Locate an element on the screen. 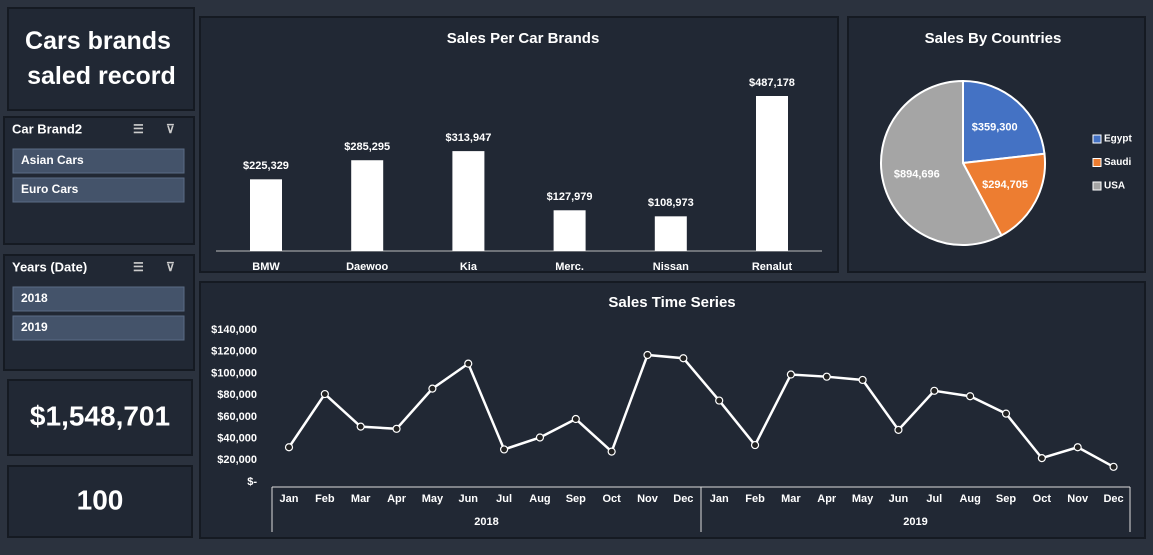 This screenshot has width=1153, height=555. y-tick-label: $120,000 is located at coordinates (234, 352).